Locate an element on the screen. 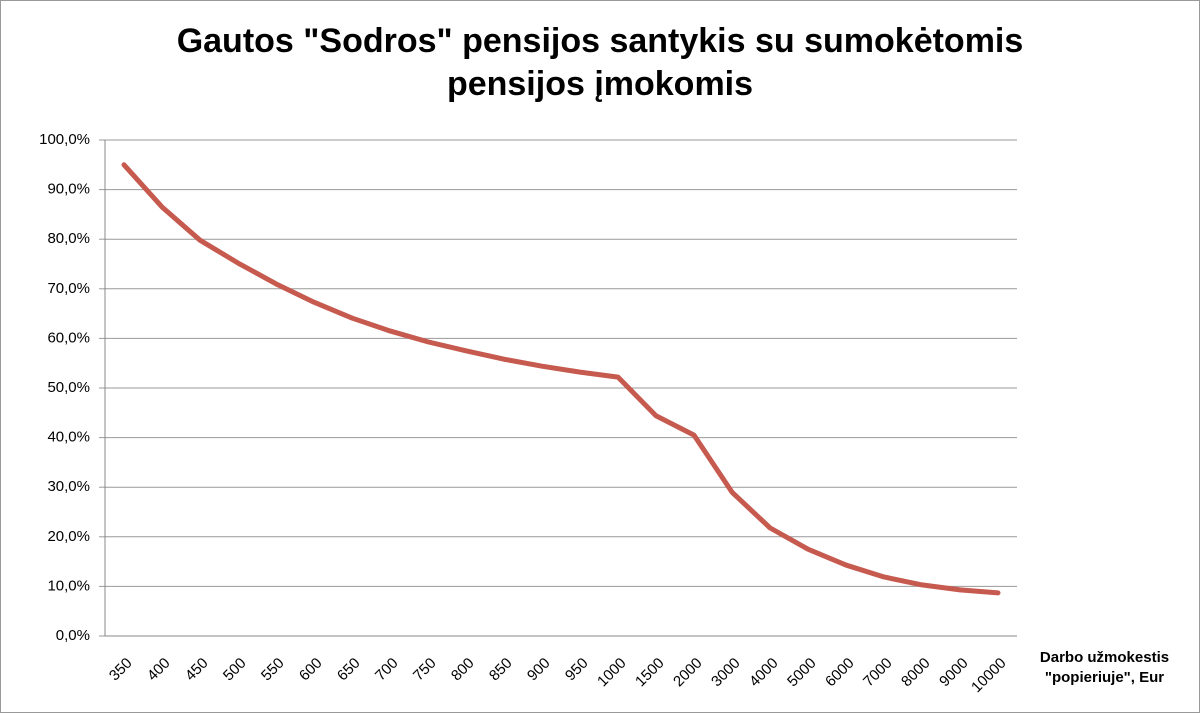  y-tick-label: 90,0% is located at coordinates (68, 189).